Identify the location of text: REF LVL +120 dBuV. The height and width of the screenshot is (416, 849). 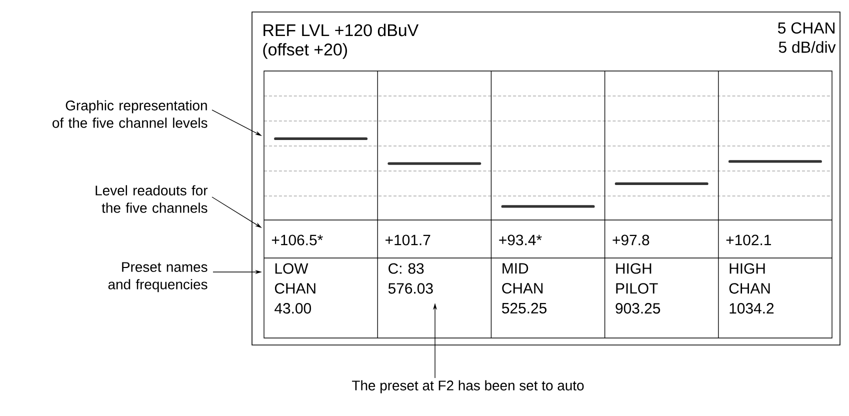
(341, 30).